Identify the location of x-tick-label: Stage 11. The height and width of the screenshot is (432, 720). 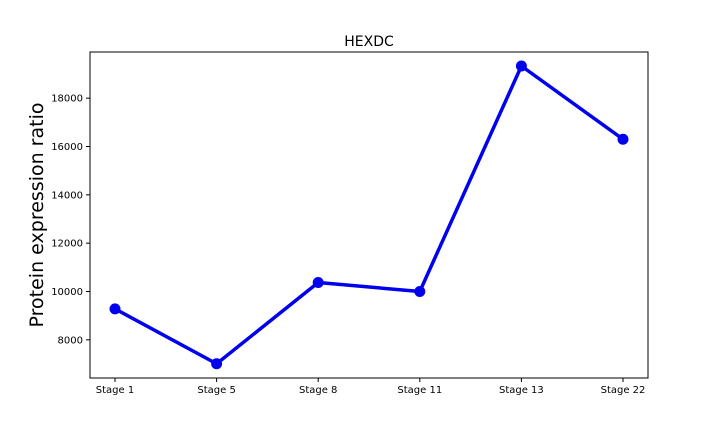
(419, 390).